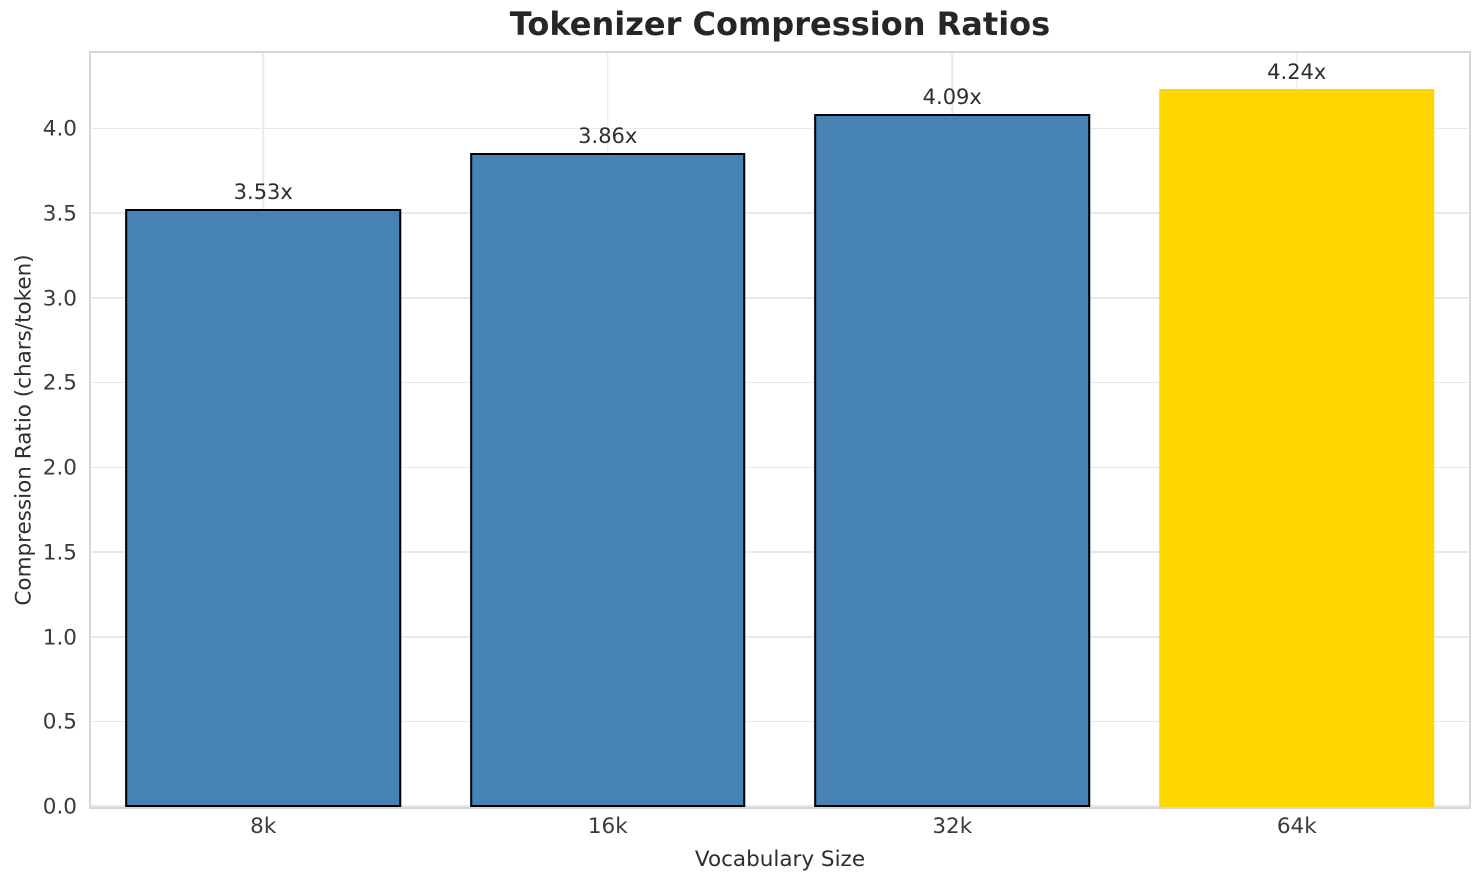 The image size is (1484, 885). What do you see at coordinates (952, 460) in the screenshot?
I see `bar-32k` at bounding box center [952, 460].